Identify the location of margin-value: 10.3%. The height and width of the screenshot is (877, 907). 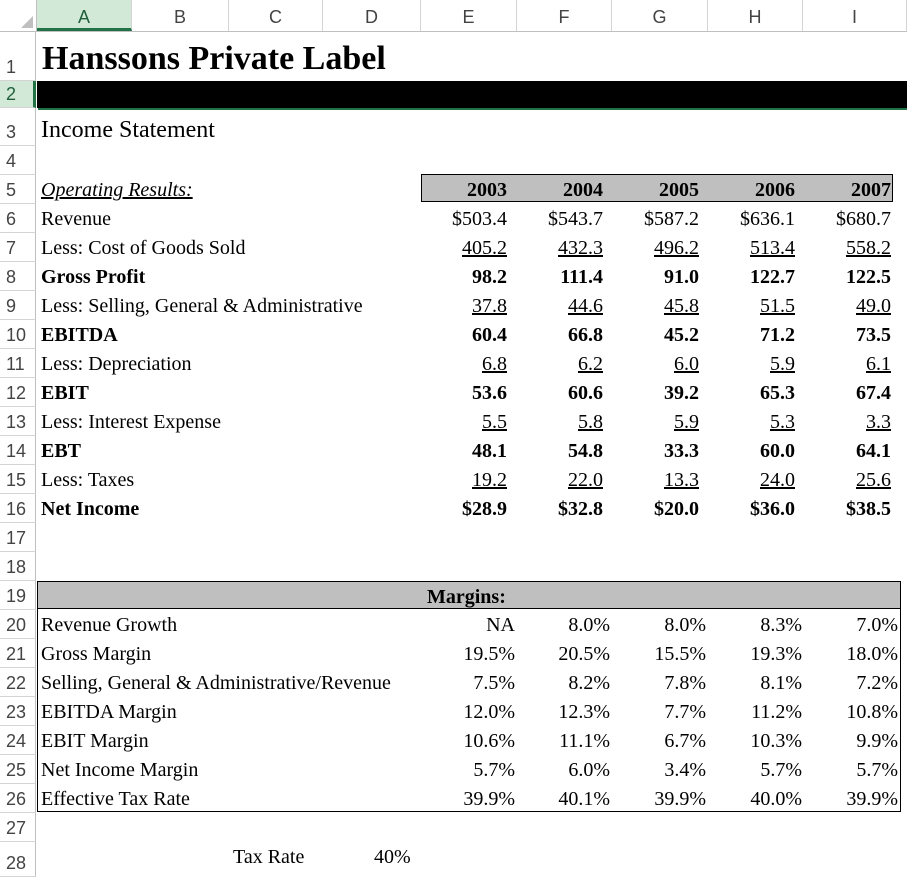
(776, 741).